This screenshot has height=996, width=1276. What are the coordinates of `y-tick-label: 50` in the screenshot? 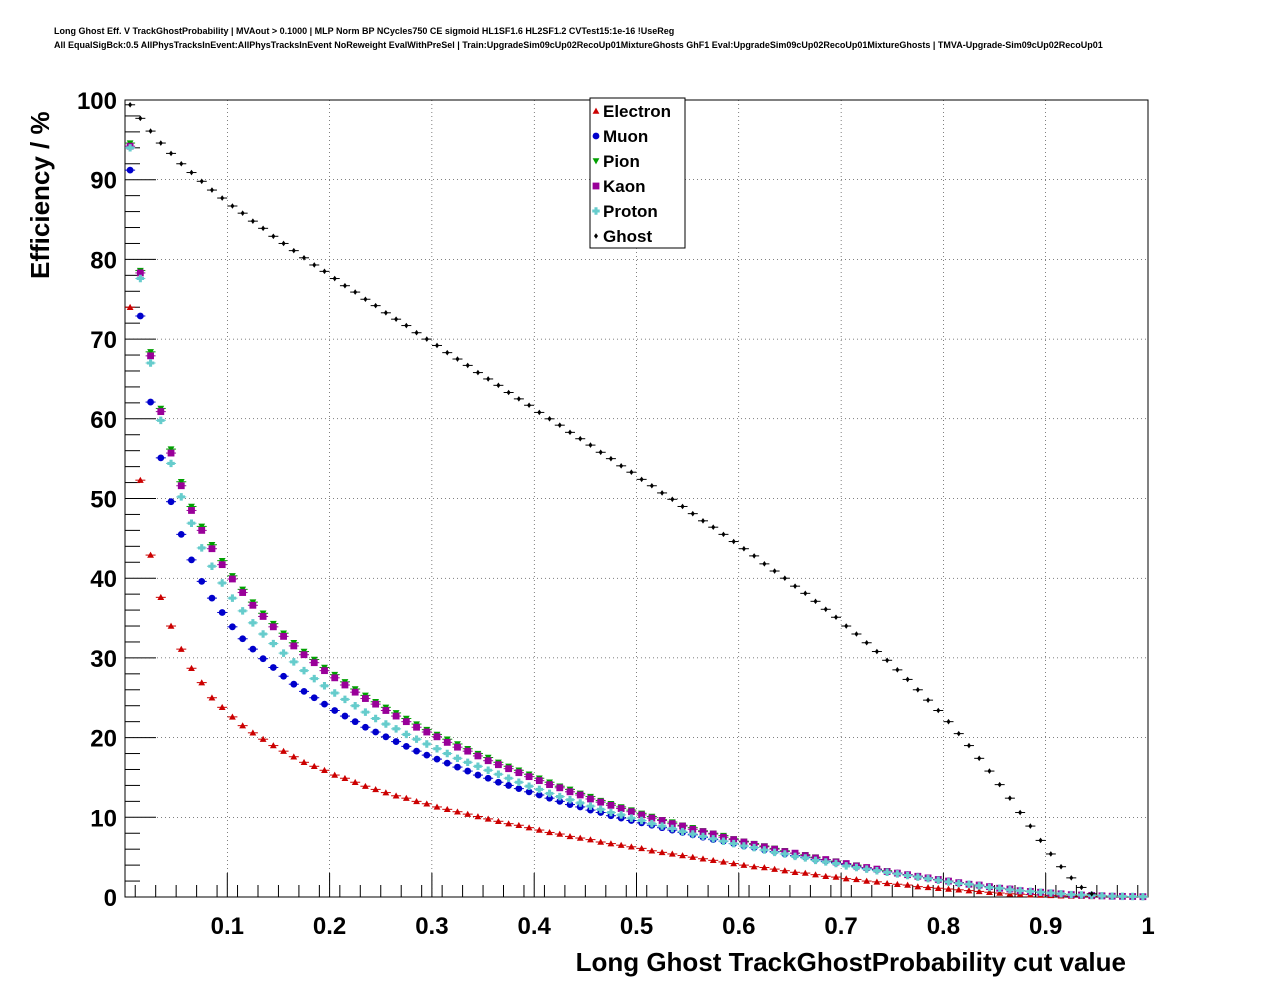 It's located at (103, 500).